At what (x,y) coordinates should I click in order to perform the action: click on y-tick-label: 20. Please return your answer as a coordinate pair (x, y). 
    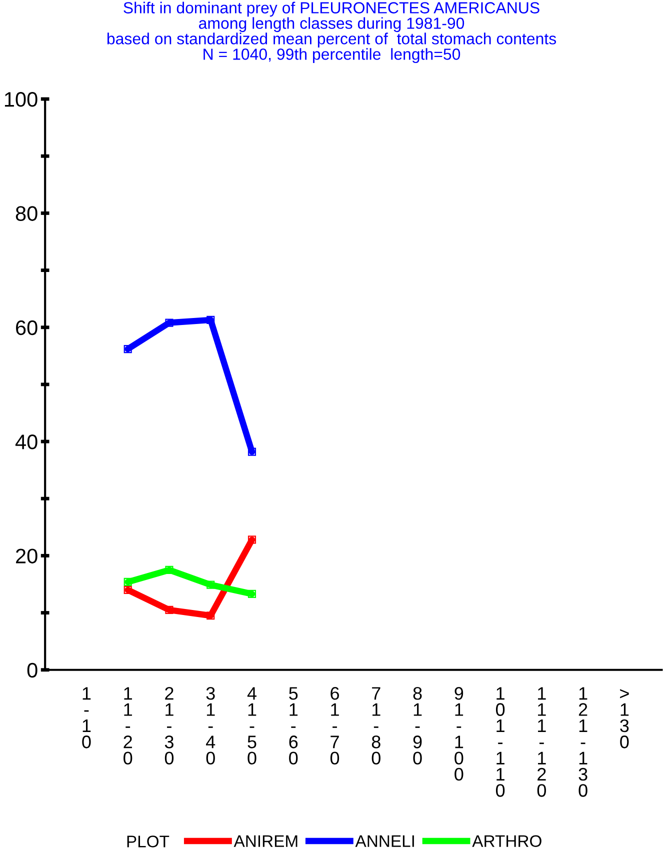
    Looking at the image, I should click on (27, 556).